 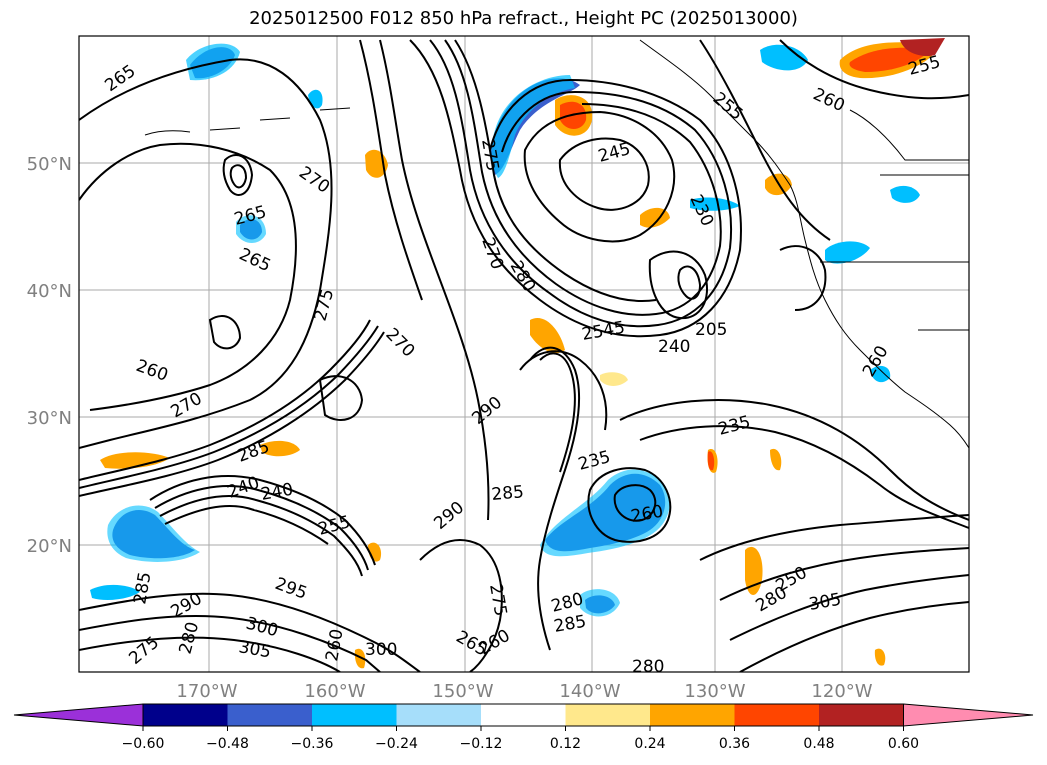 What do you see at coordinates (648, 667) in the screenshot?
I see `contour-label: 280` at bounding box center [648, 667].